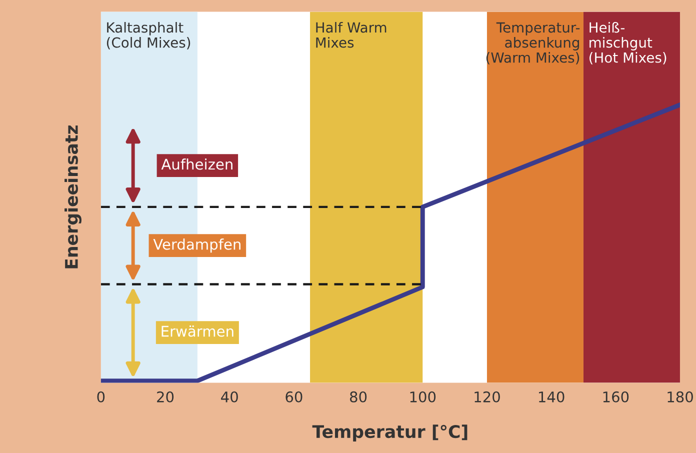 This screenshot has width=696, height=453. Describe the element at coordinates (165, 396) in the screenshot. I see `x-tick-label: 20` at that location.